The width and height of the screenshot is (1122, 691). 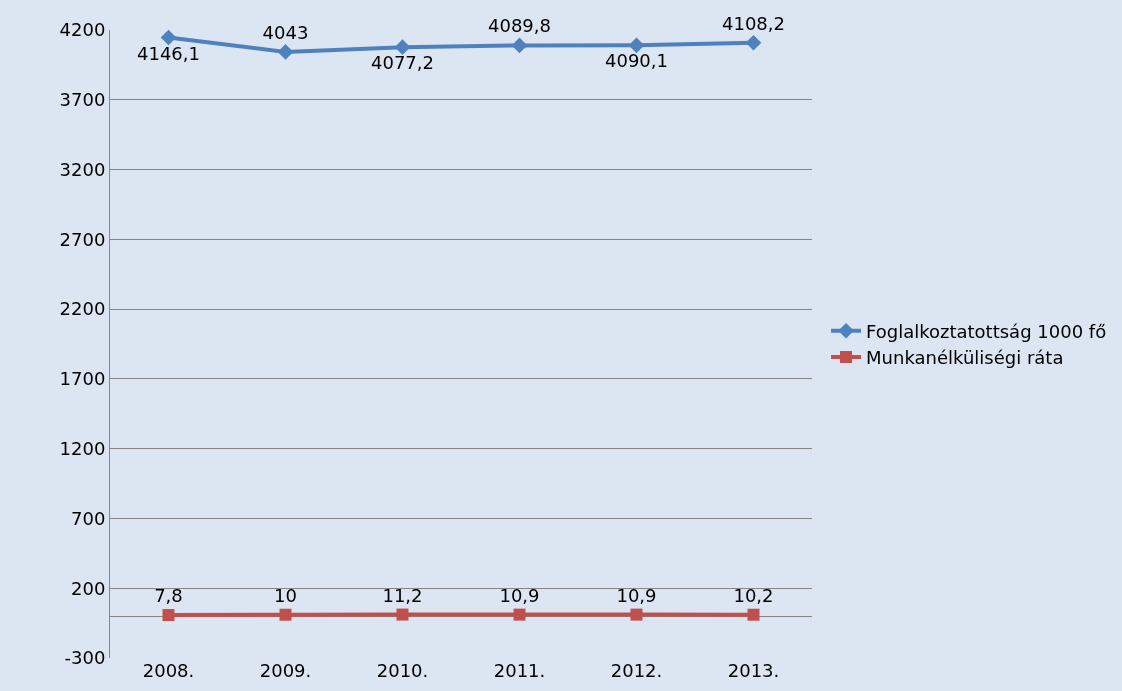 I want to click on y-tick-label: -300, so click(x=85, y=658).